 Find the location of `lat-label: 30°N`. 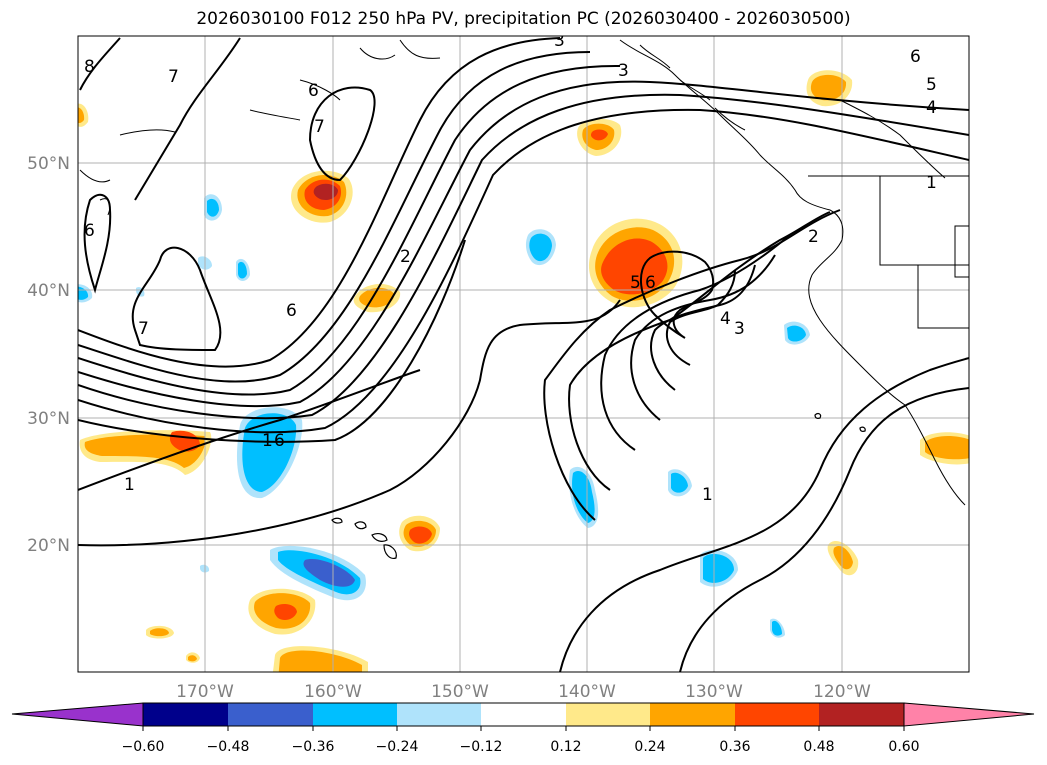

lat-label: 30°N is located at coordinates (48, 419).